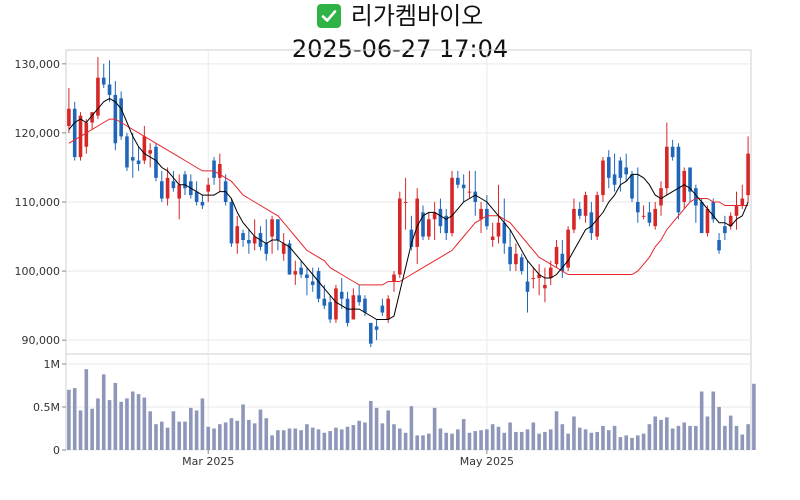  Describe the element at coordinates (400, 49) in the screenshot. I see `timestamp: 2025-06-27 17:04` at that location.